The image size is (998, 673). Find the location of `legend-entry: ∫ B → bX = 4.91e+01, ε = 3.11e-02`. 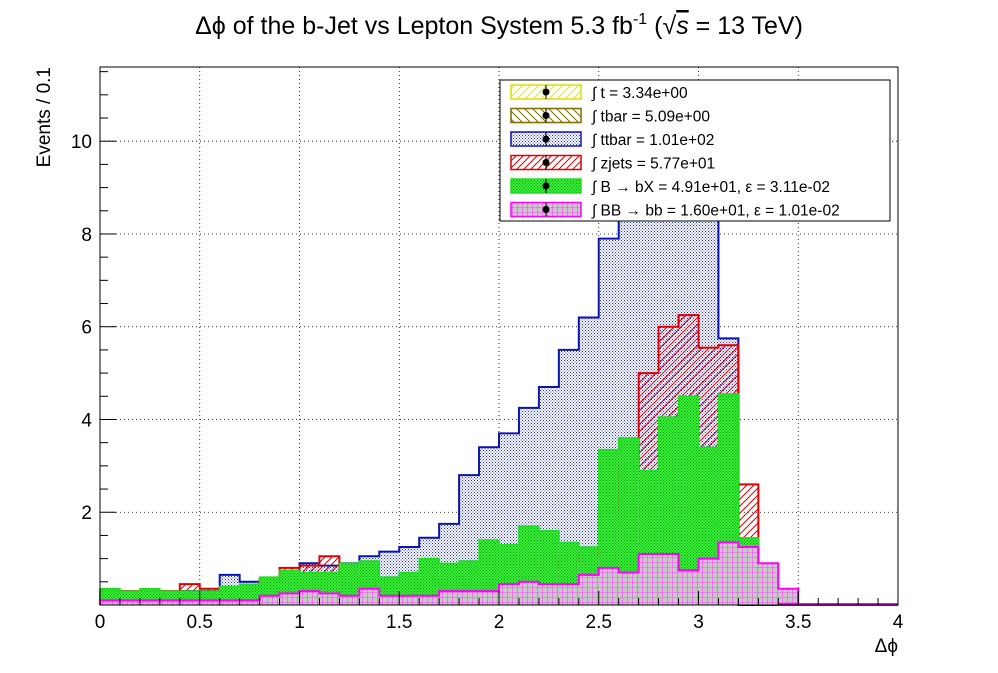

legend-entry: ∫ B → bX = 4.91e+01, ε = 3.11e-02 is located at coordinates (670, 187).